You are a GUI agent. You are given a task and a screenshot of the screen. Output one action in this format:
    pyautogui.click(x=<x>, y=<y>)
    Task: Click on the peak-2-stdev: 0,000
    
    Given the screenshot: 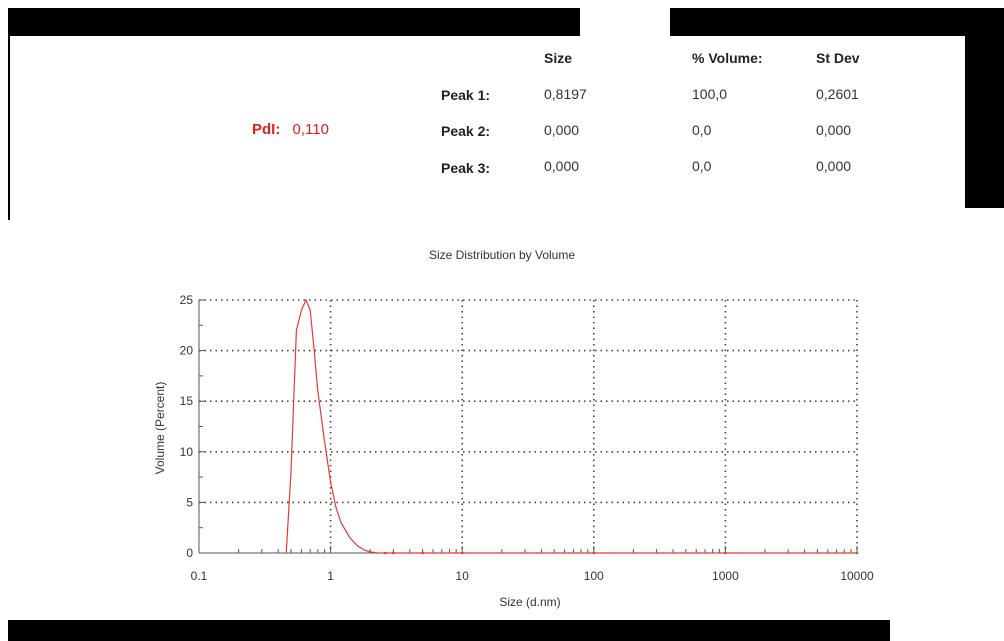 What is the action you would take?
    pyautogui.click(x=834, y=130)
    